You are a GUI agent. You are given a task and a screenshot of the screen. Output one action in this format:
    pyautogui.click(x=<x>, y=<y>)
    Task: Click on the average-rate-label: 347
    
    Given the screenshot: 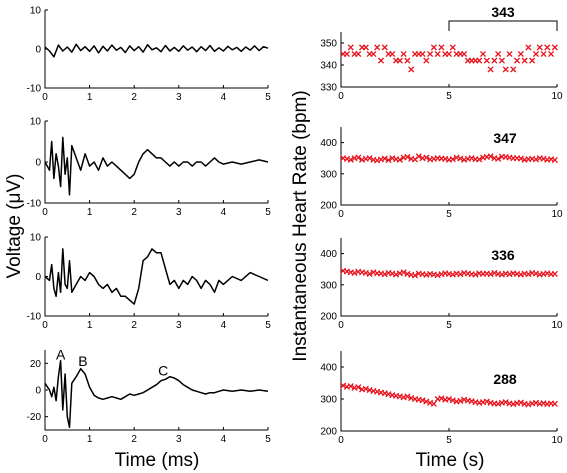 What is the action you would take?
    pyautogui.click(x=505, y=138)
    